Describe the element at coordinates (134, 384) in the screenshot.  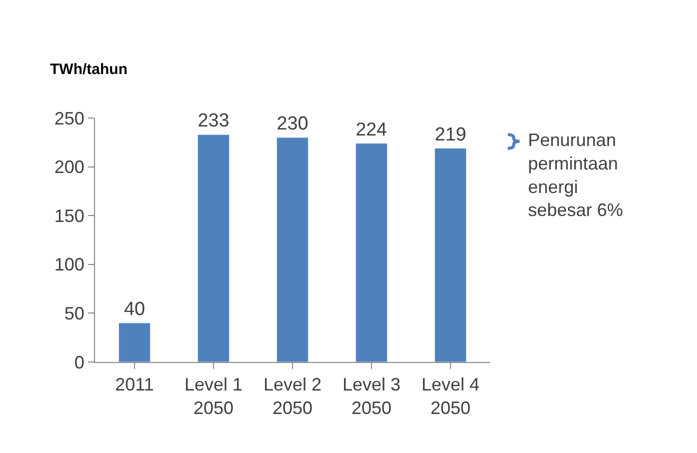
I see `x-tick-label: 2011` at that location.